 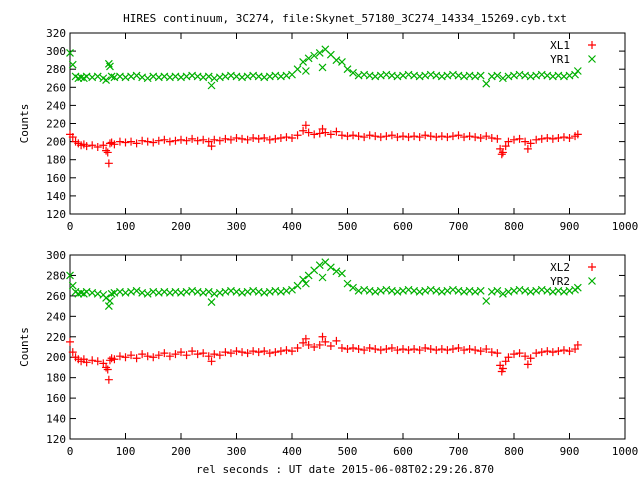 What do you see at coordinates (292, 226) in the screenshot?
I see `x-tick-label: 400` at bounding box center [292, 226].